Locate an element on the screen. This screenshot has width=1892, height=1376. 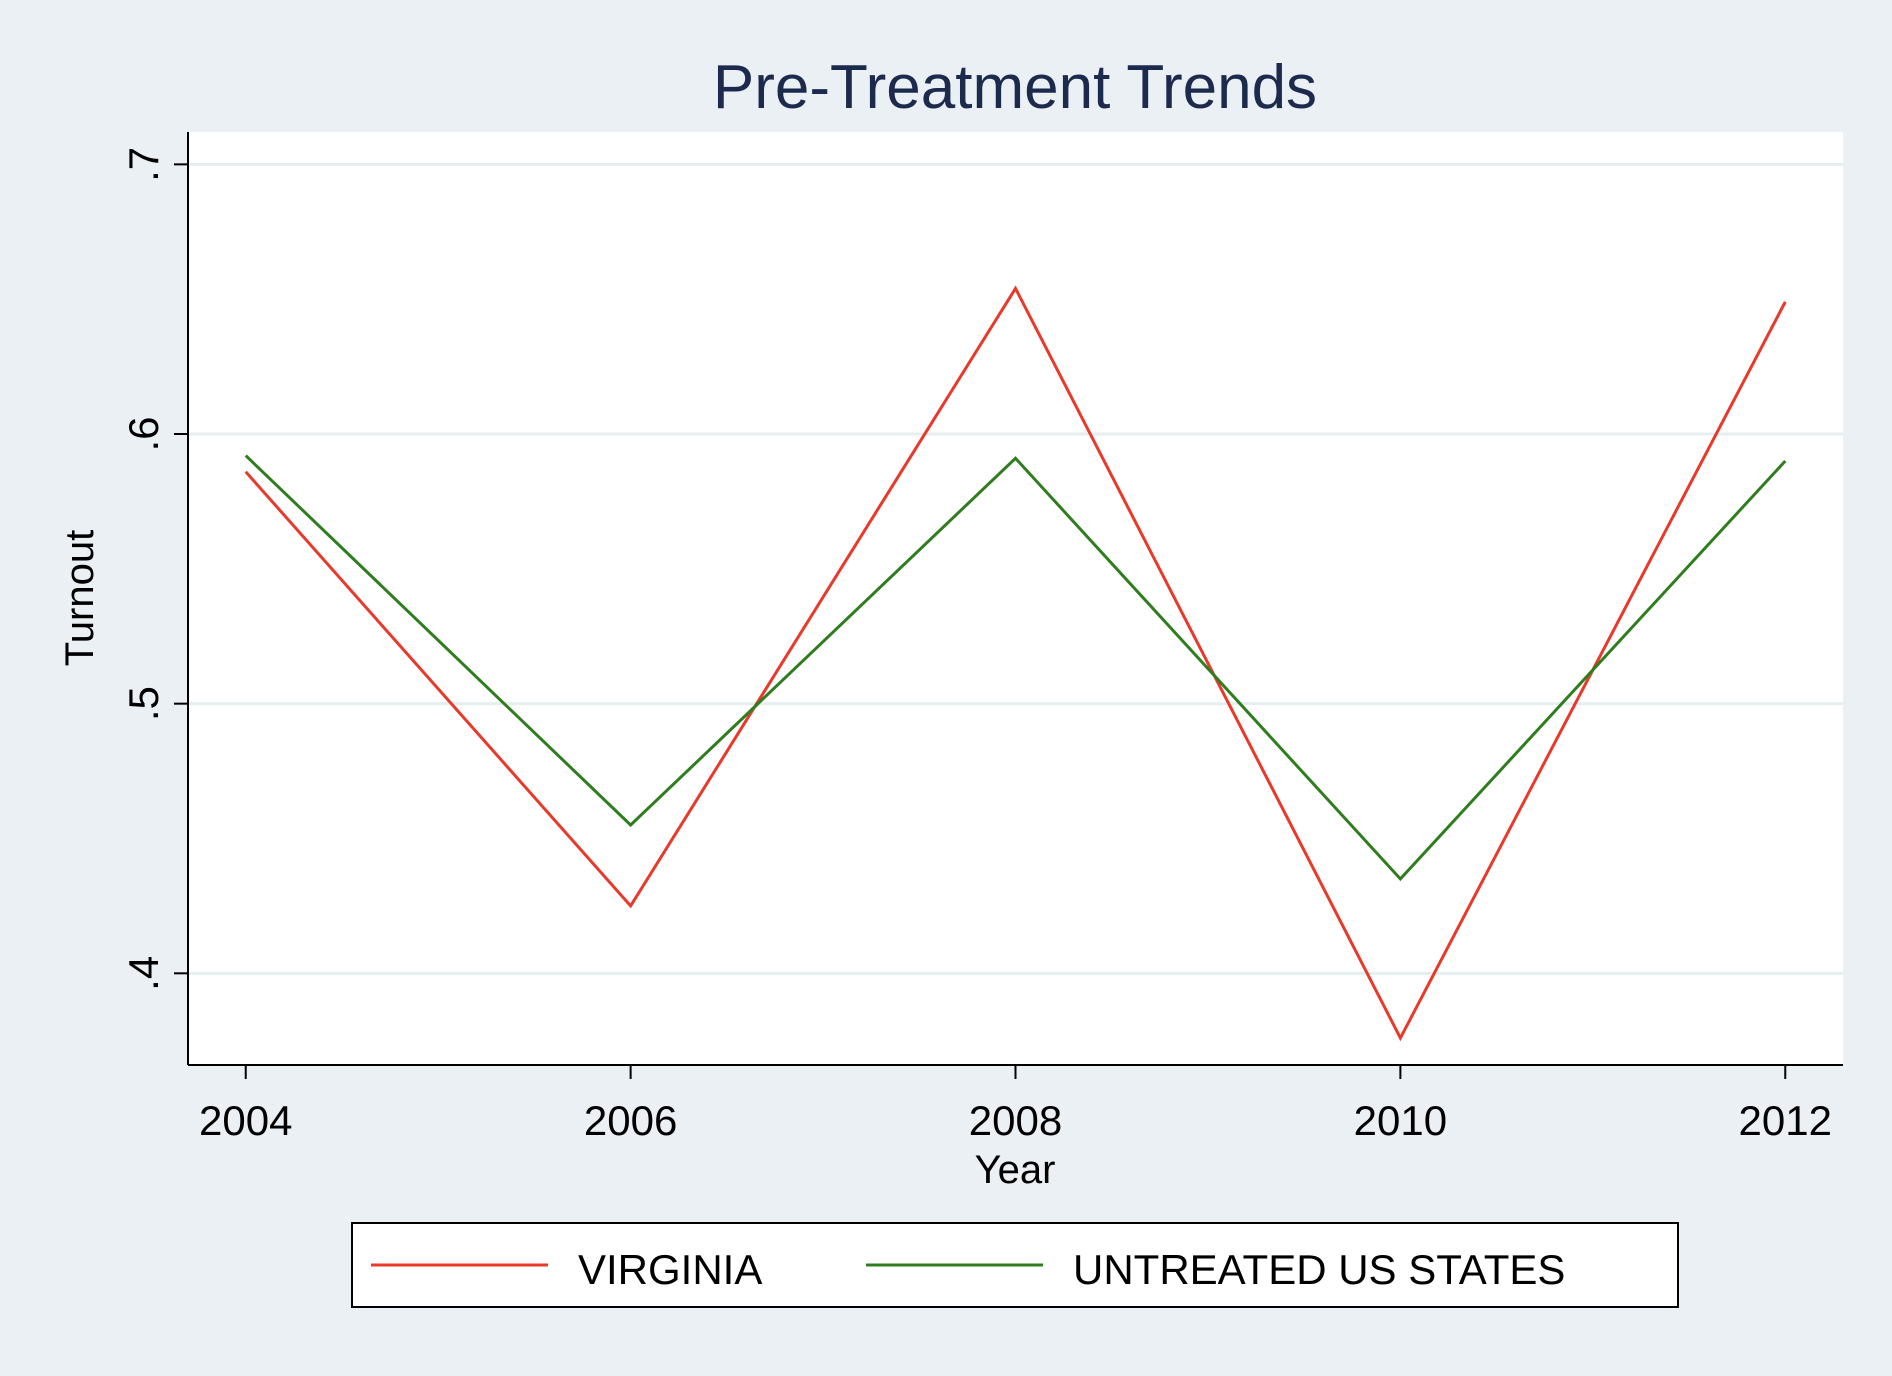
y-tick-label: .4 is located at coordinates (143, 973).